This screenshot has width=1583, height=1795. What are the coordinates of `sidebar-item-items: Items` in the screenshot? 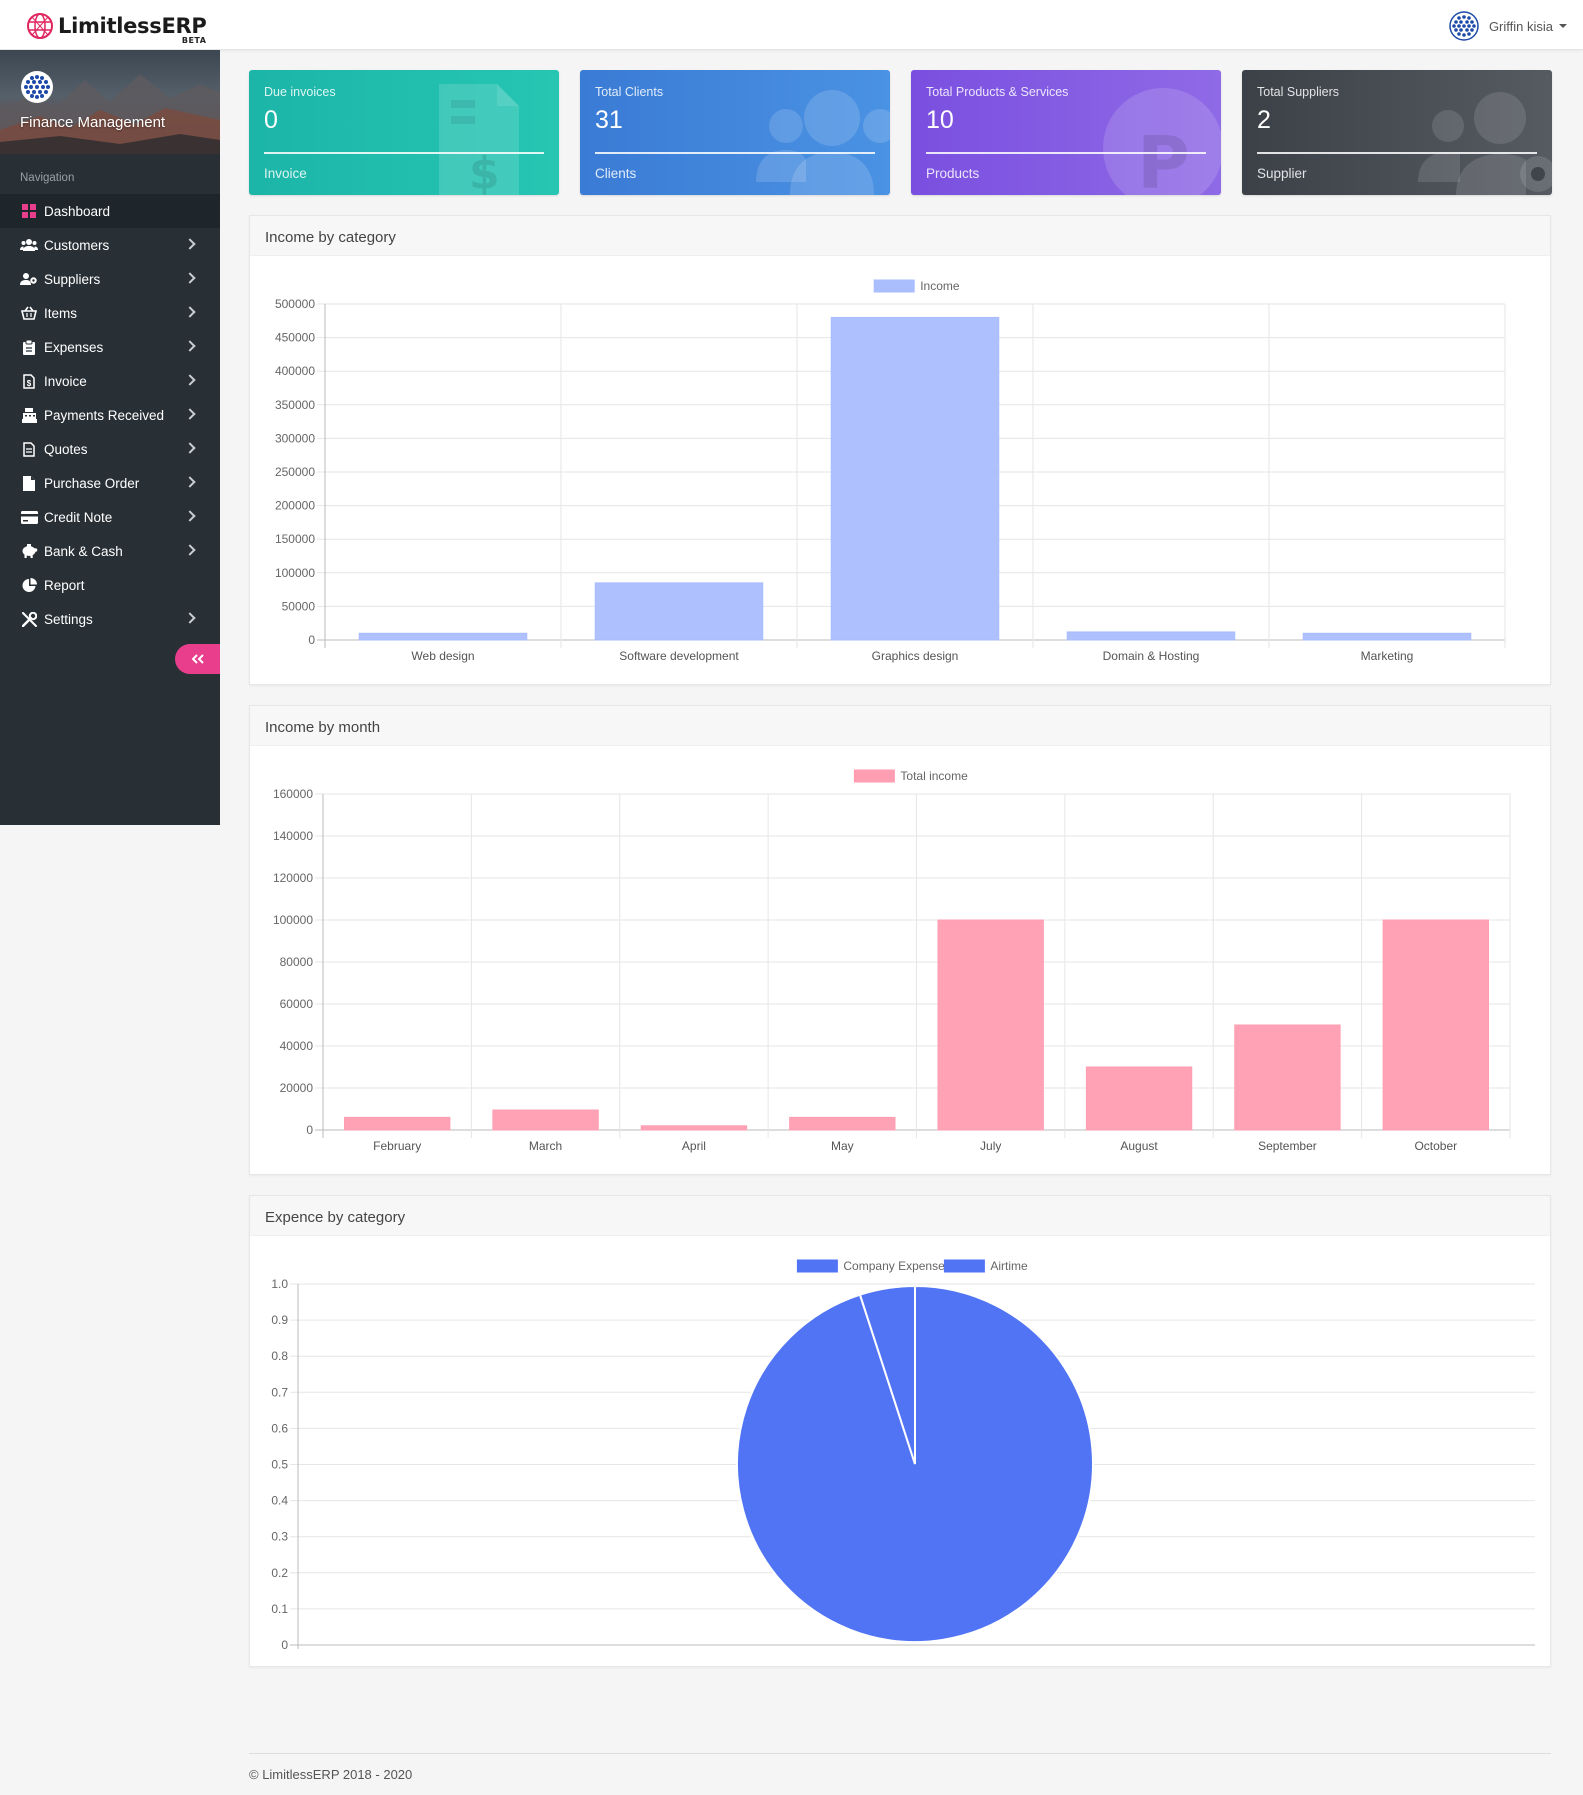 It's located at (110, 313).